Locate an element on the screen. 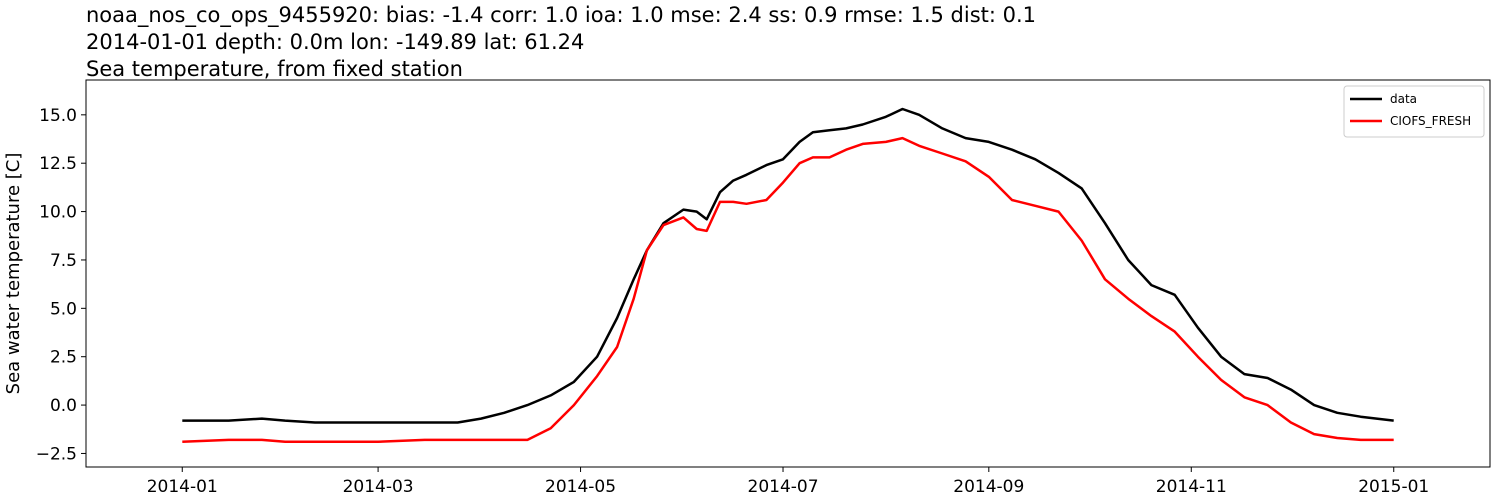 The height and width of the screenshot is (500, 1500). x-tick-label: 2014-01 is located at coordinates (182, 487).